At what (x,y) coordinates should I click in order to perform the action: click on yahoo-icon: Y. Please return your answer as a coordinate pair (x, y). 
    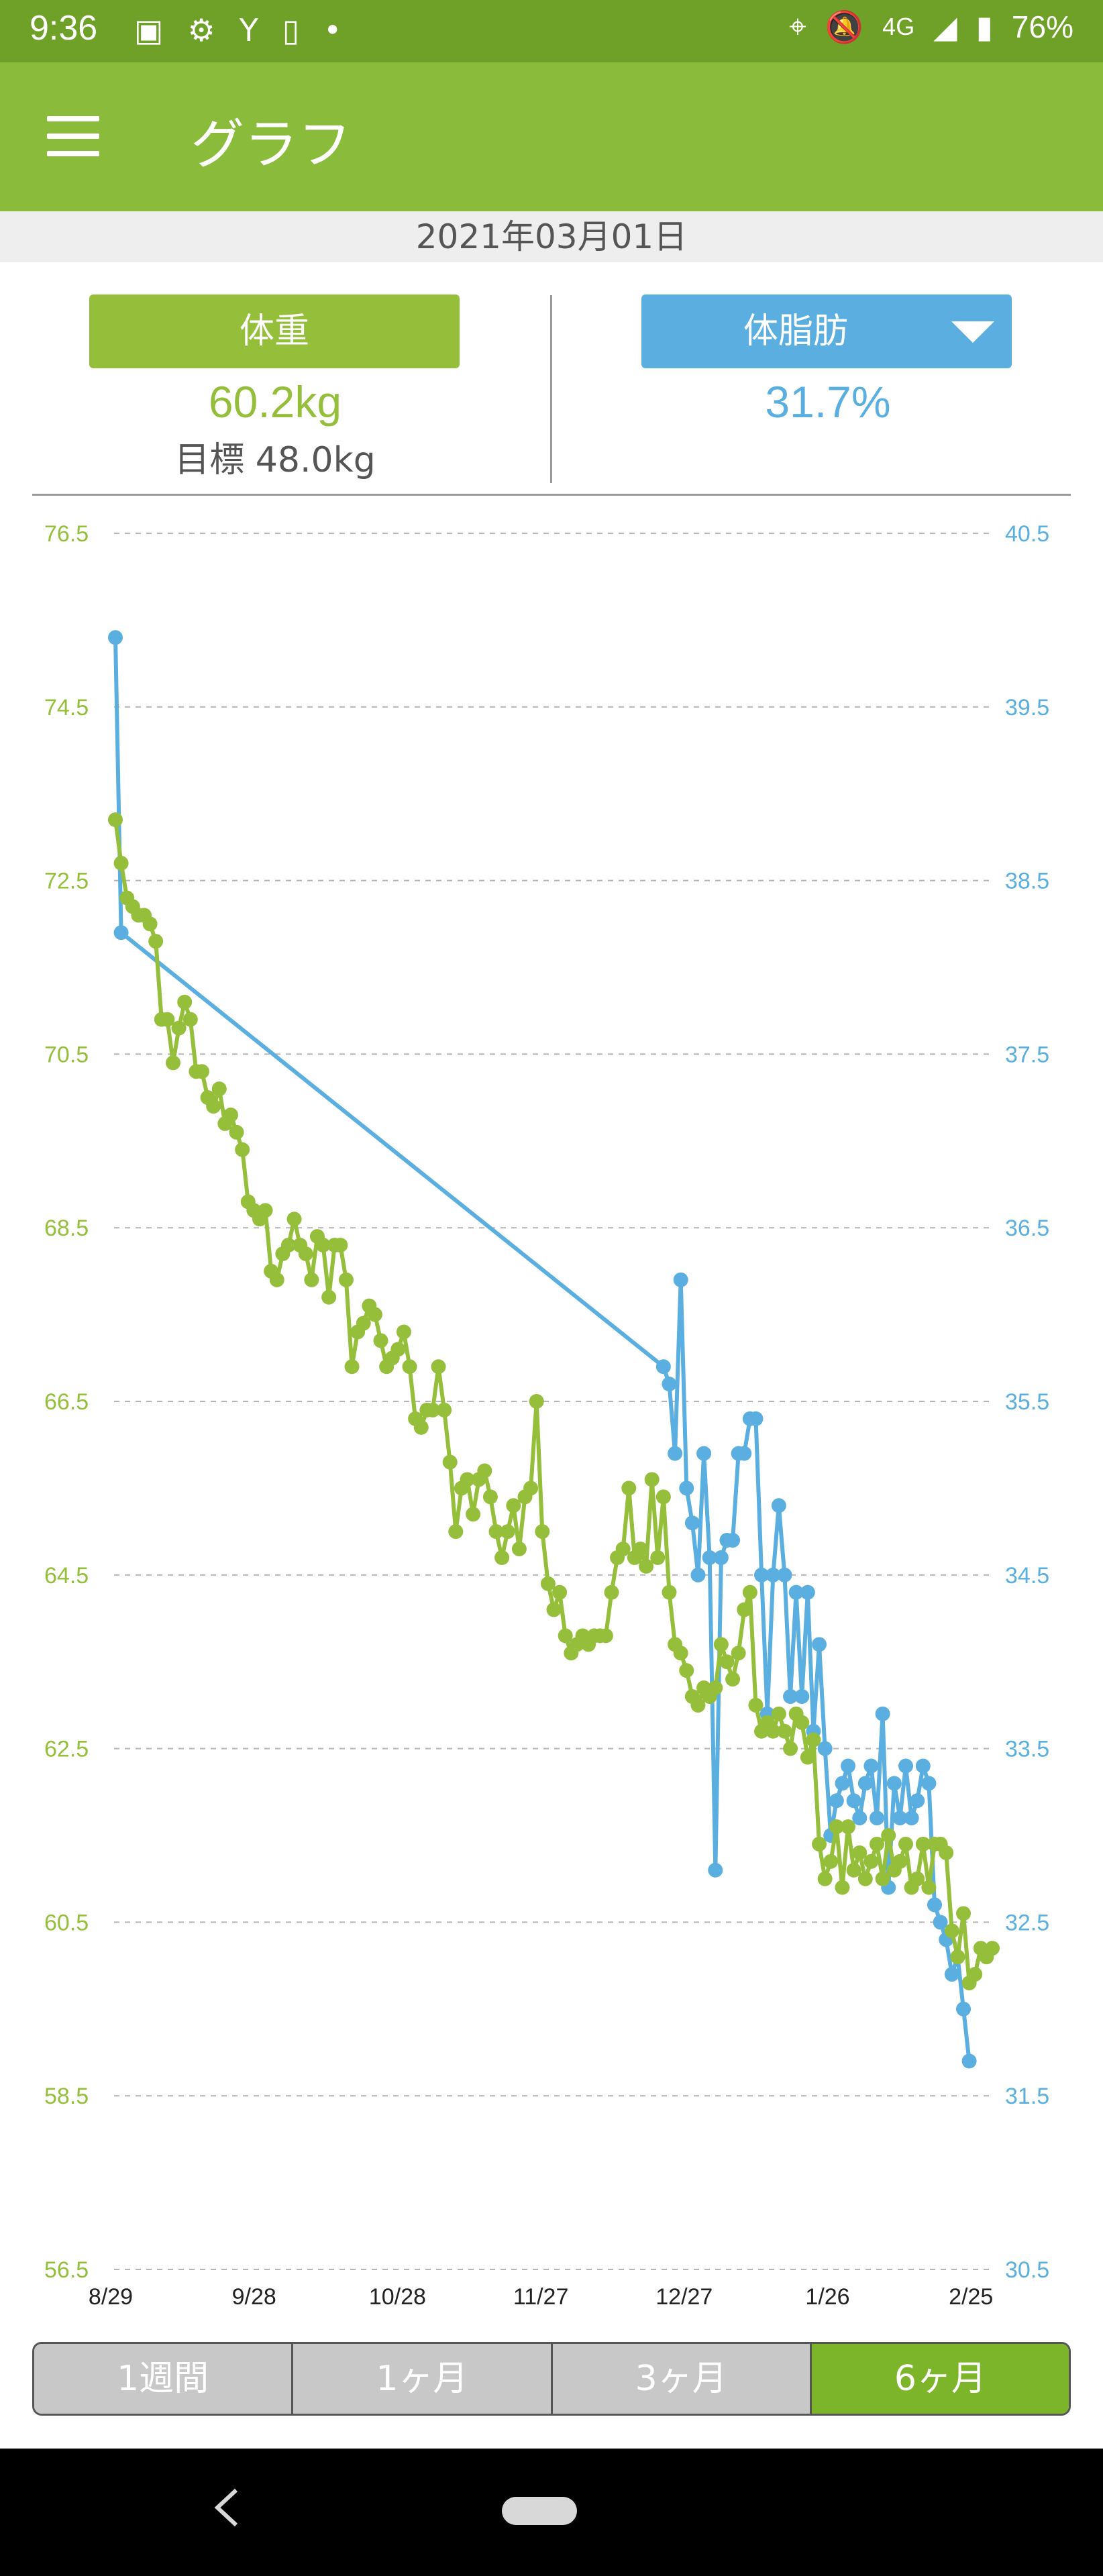
    Looking at the image, I should click on (249, 30).